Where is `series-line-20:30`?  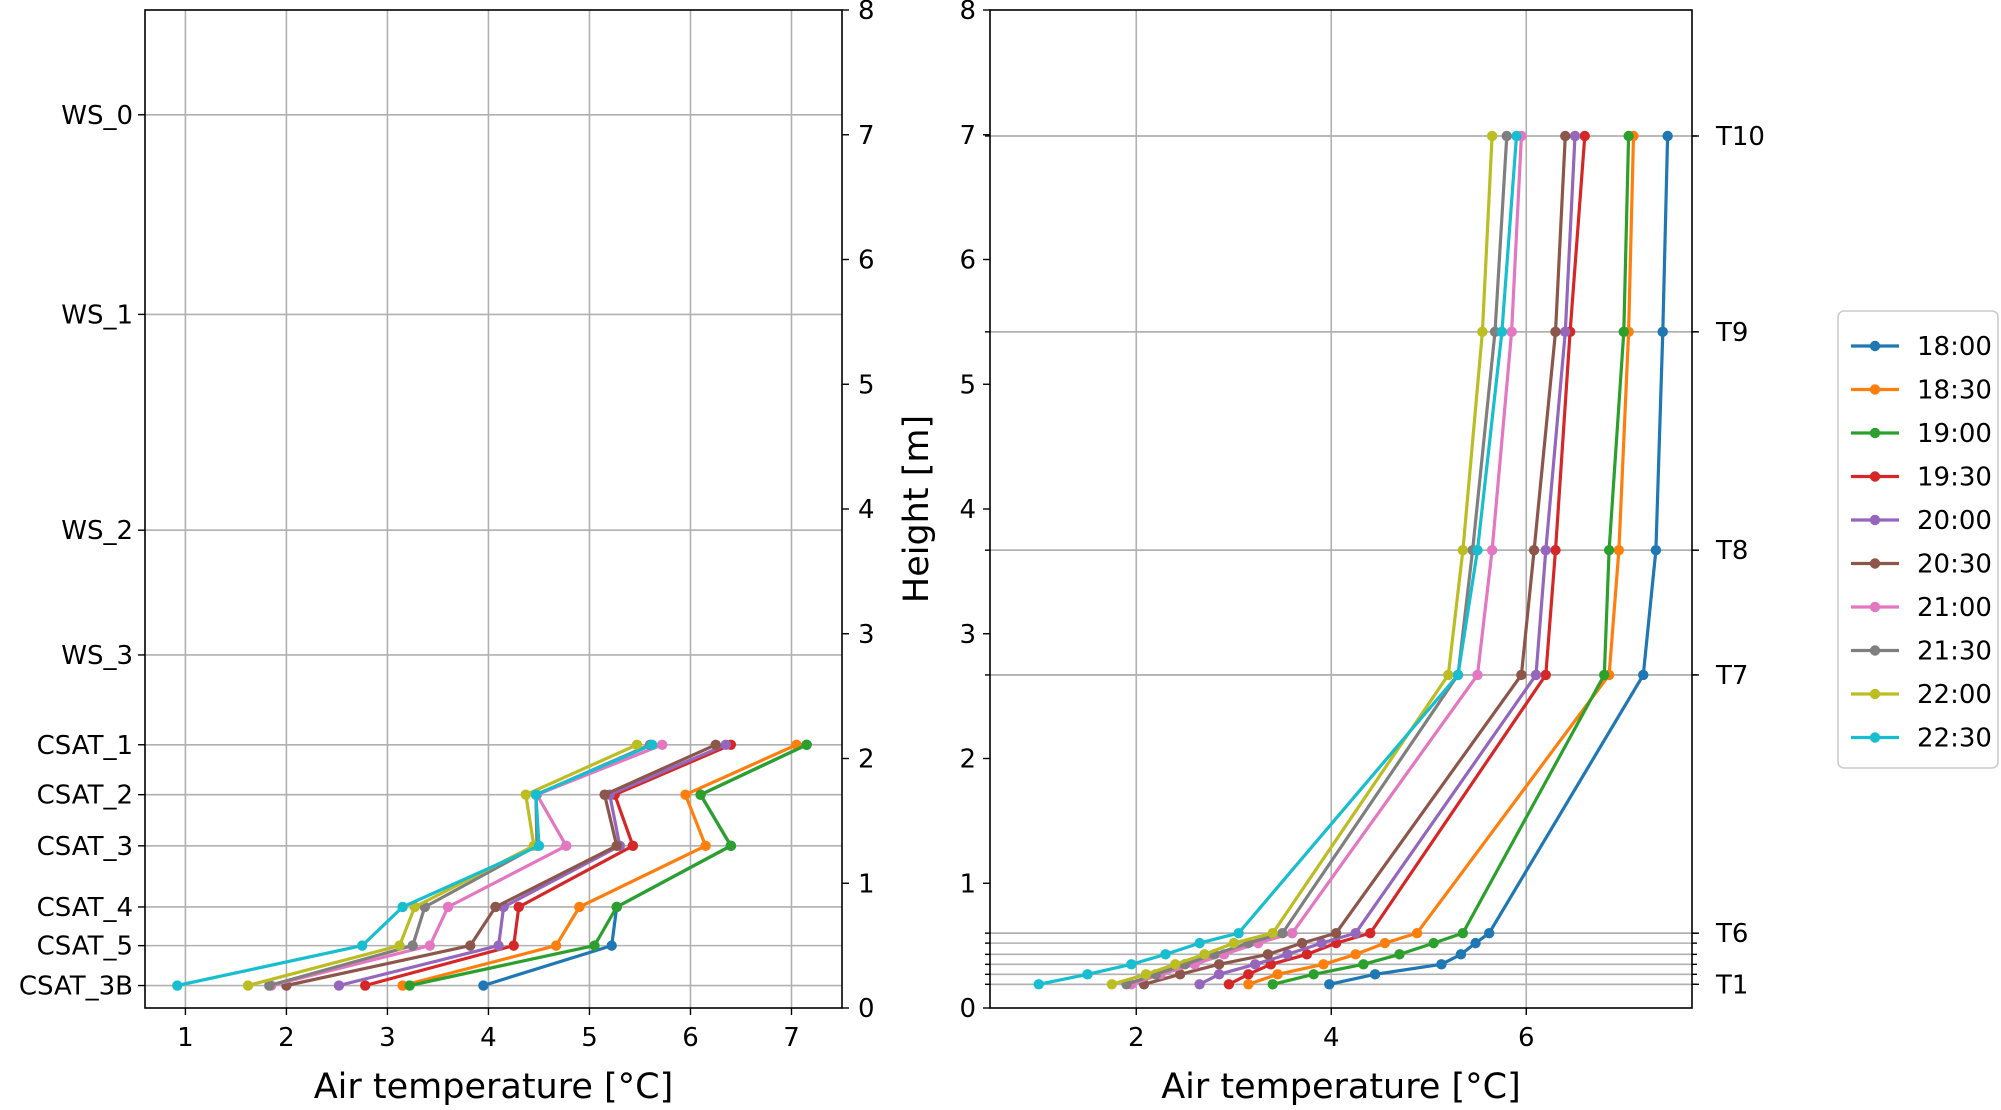
series-line-20:30 is located at coordinates (501, 865).